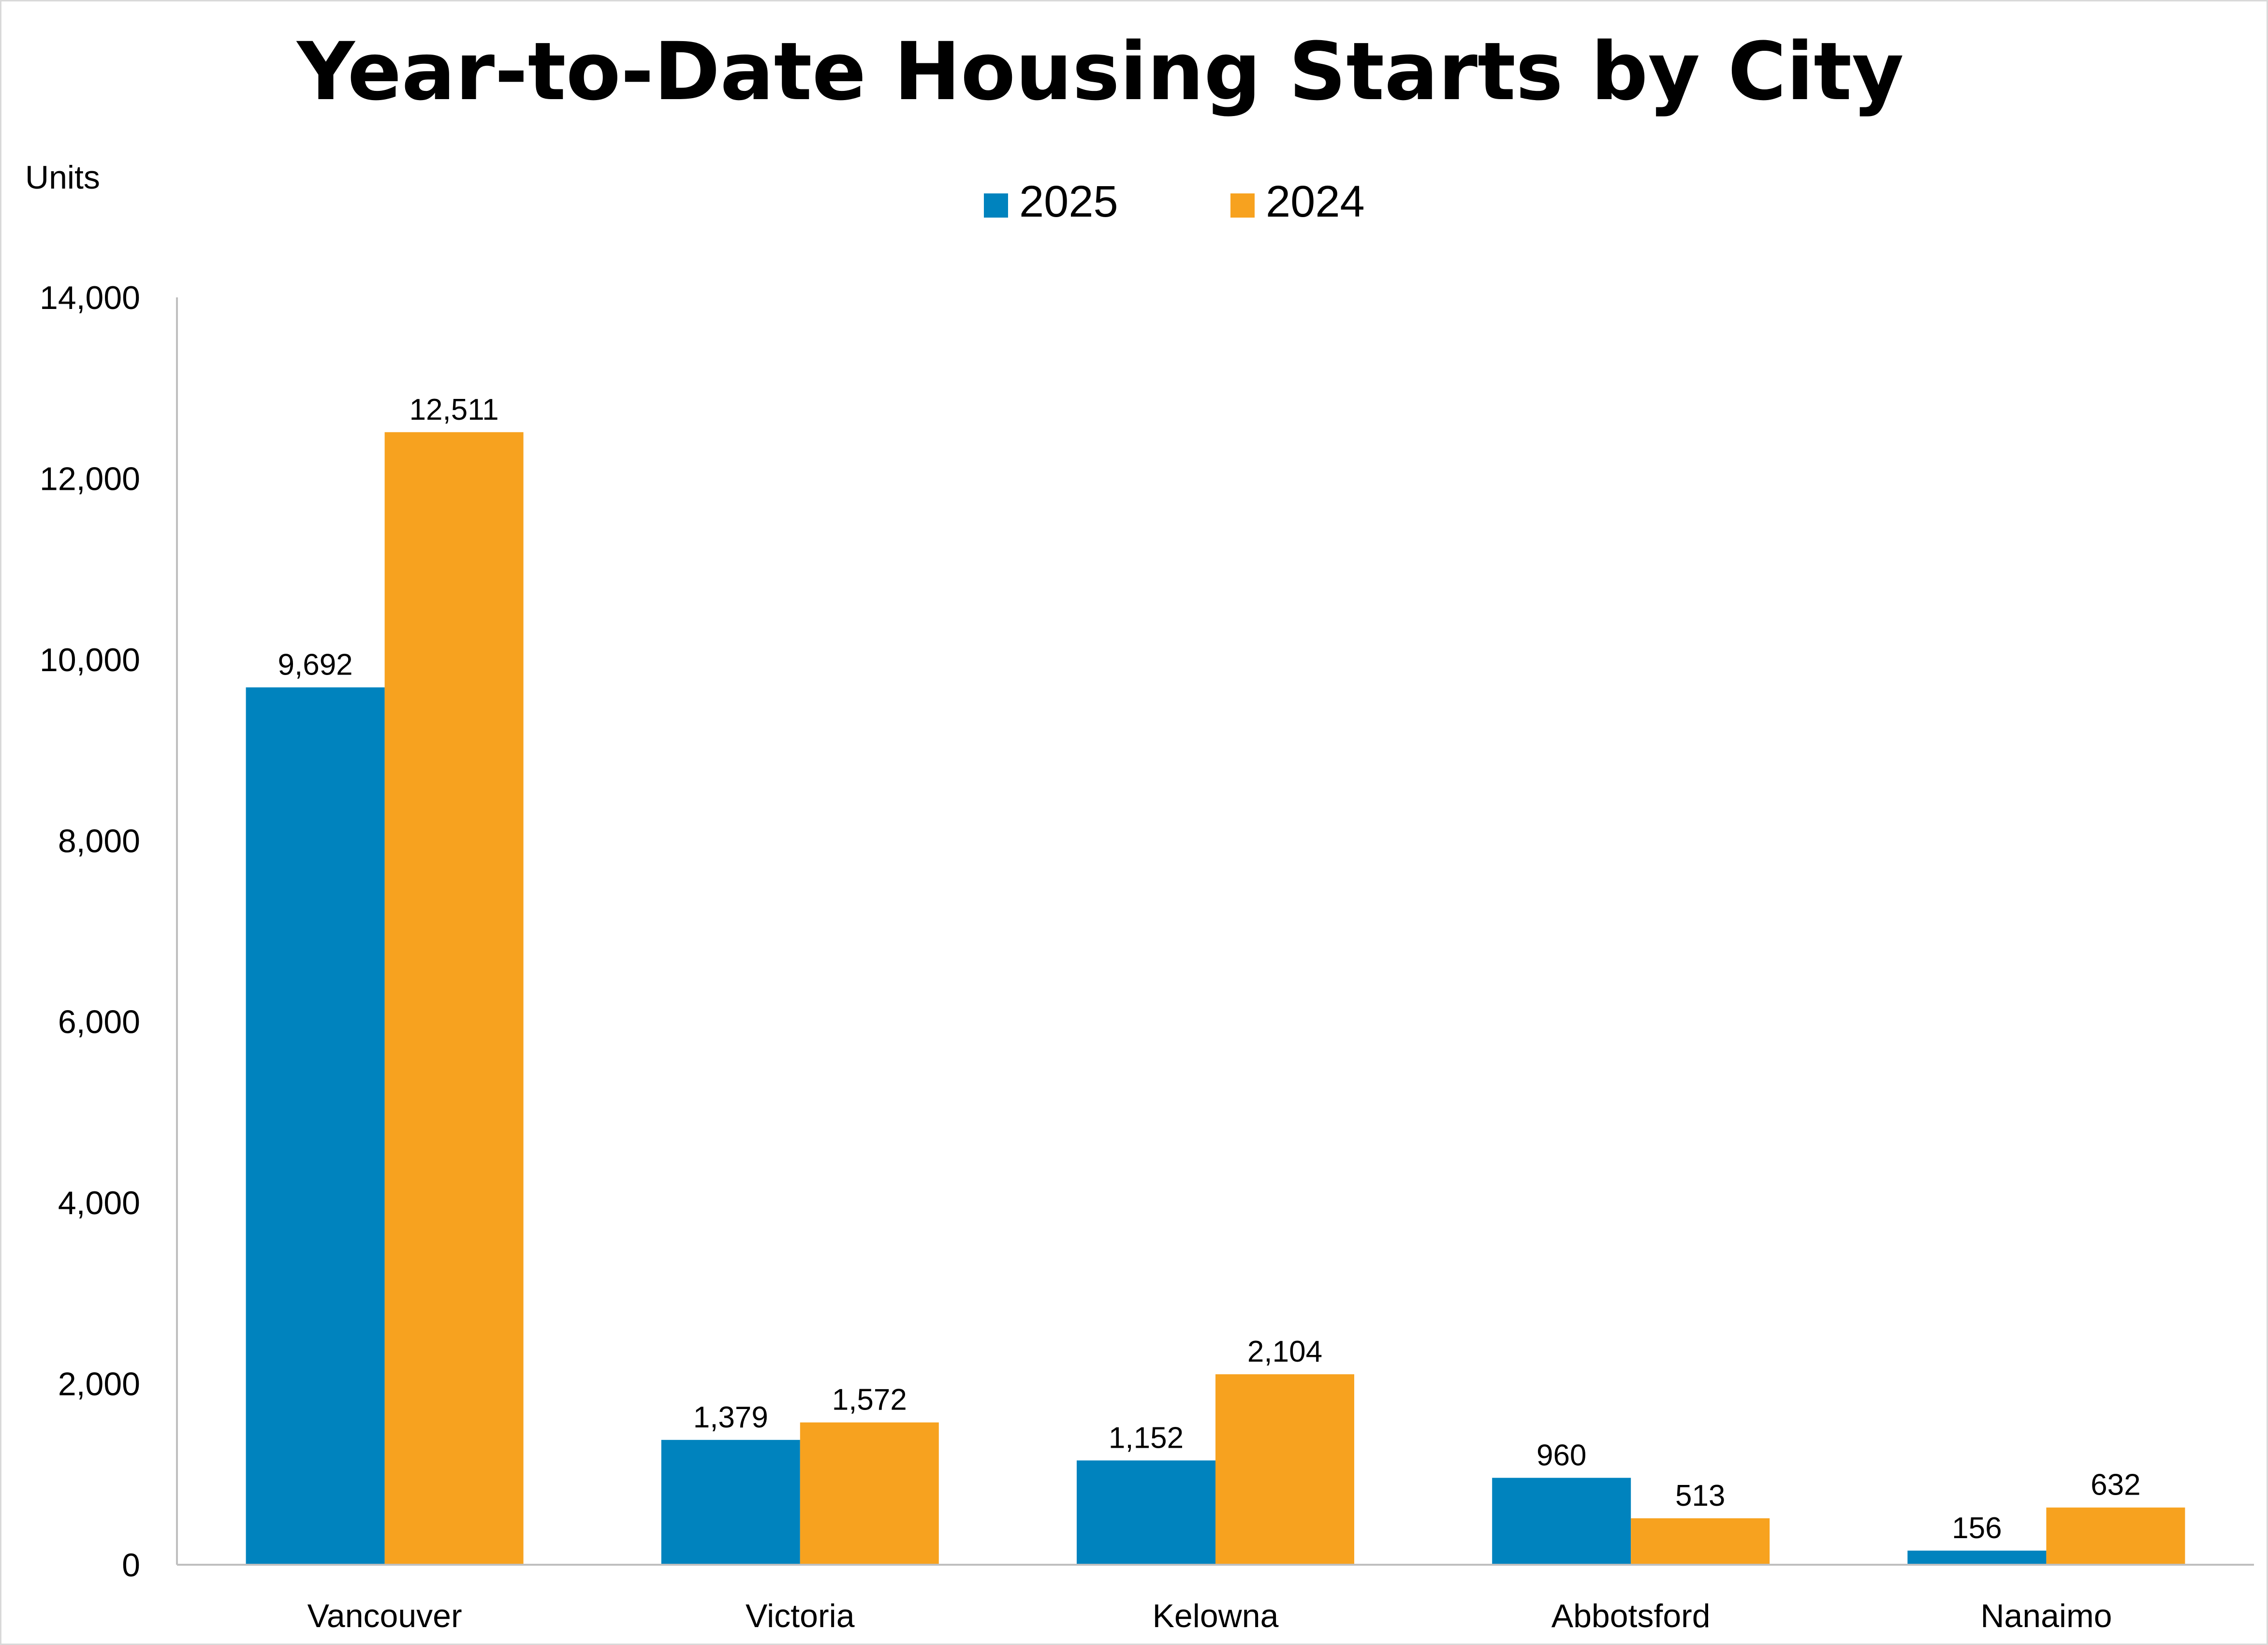 The height and width of the screenshot is (1645, 2268). Describe the element at coordinates (1146, 1513) in the screenshot. I see `bar-2025-kelowna` at that location.